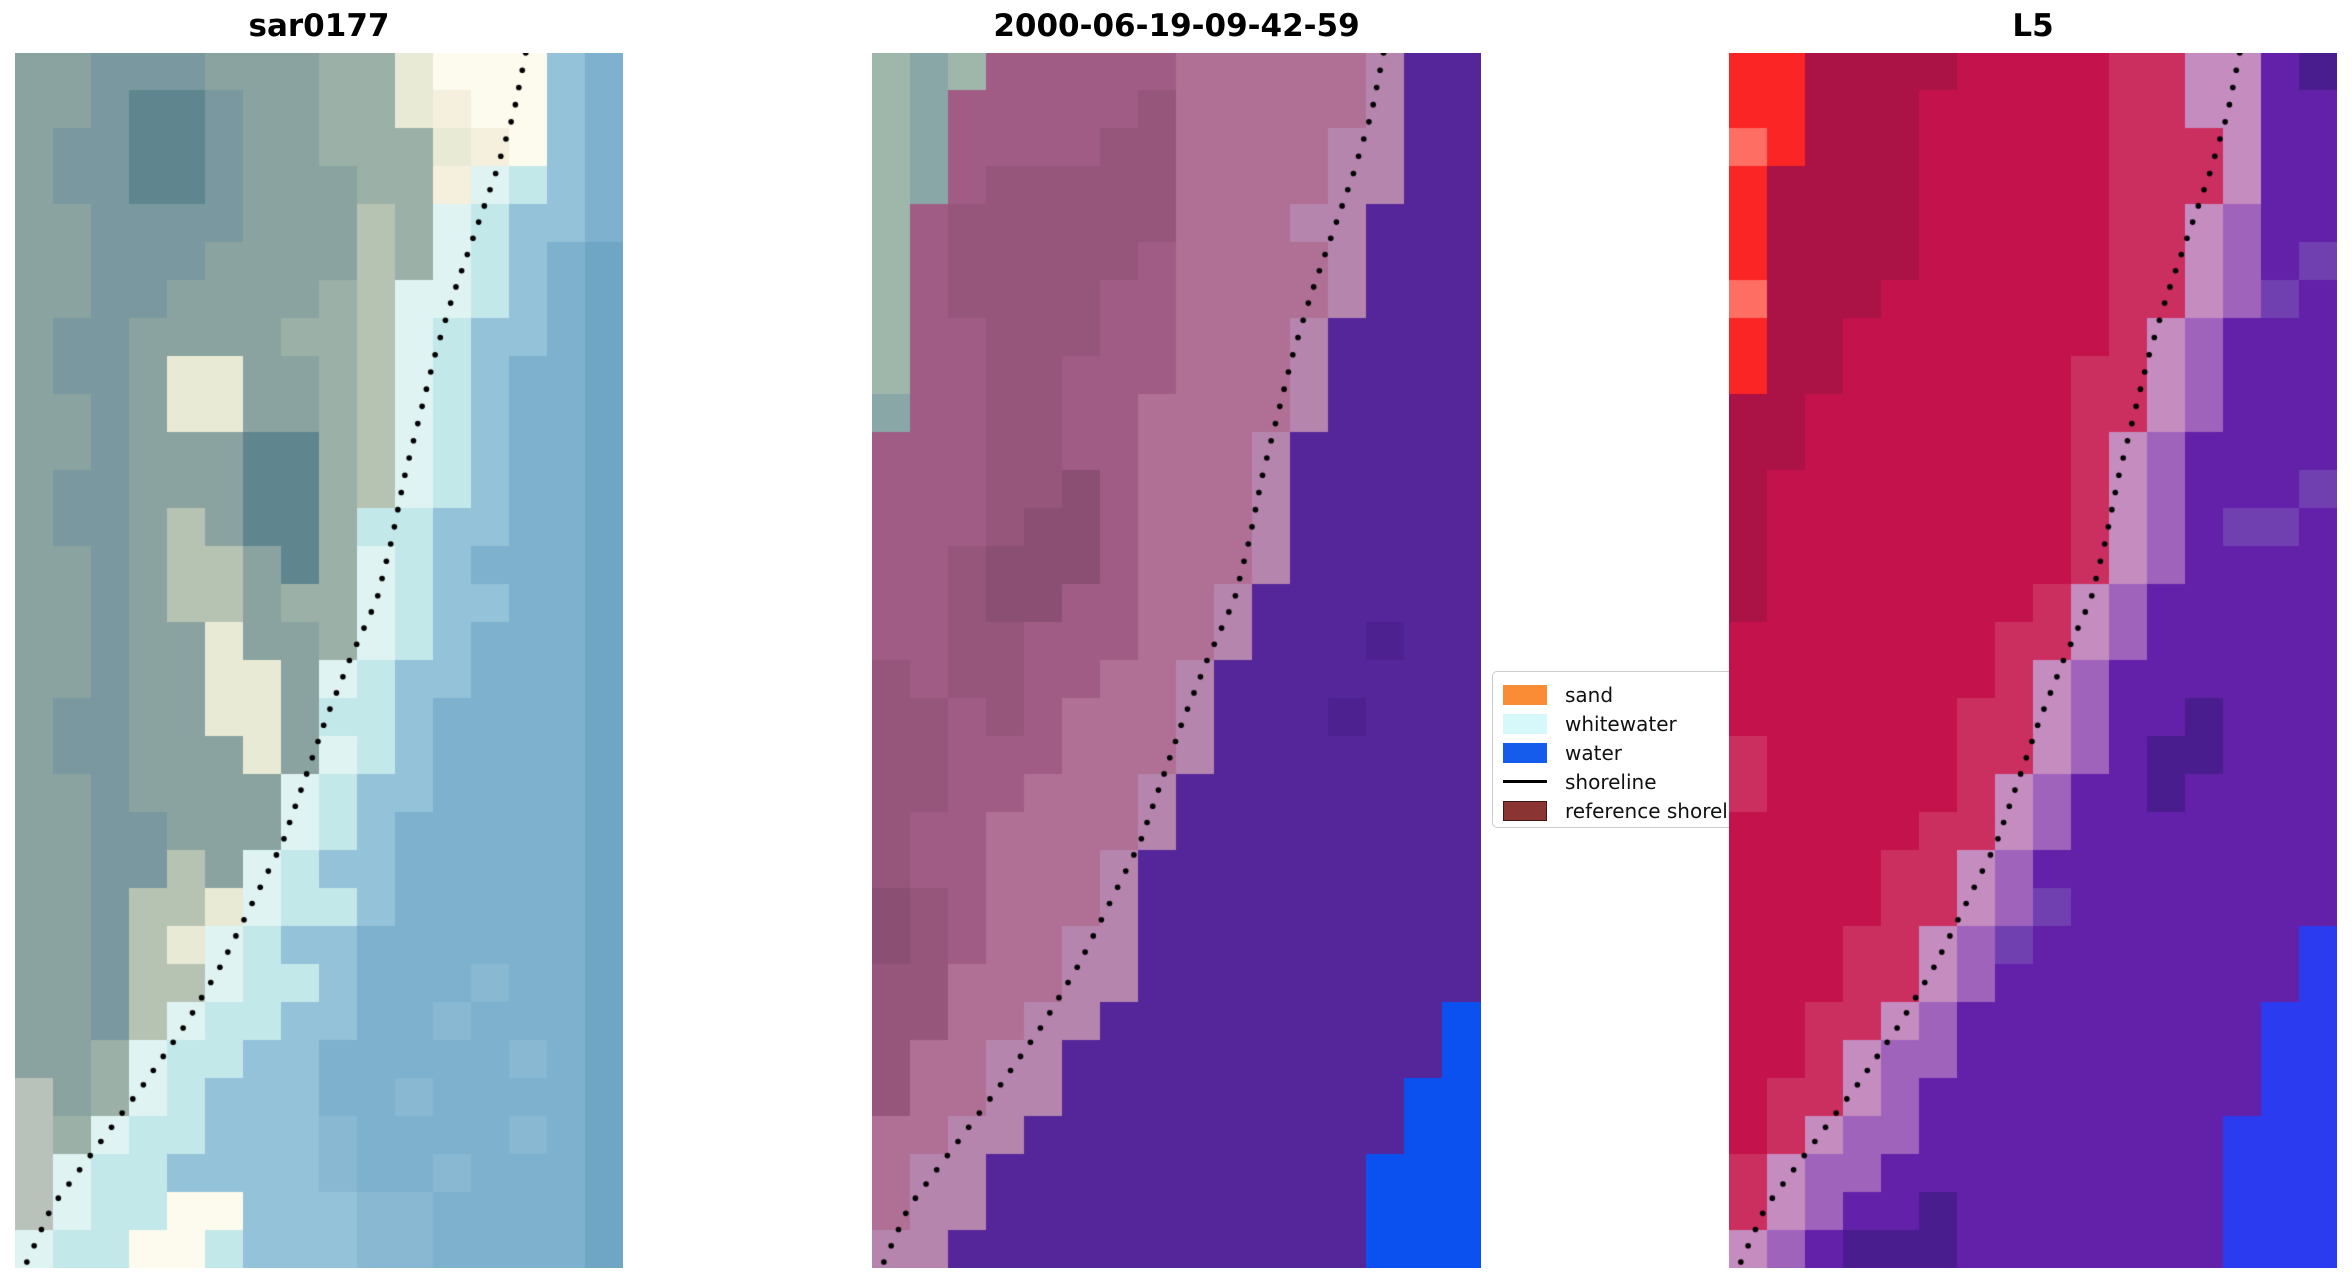 Image resolution: width=2352 pixels, height=1283 pixels. Describe the element at coordinates (319, 26) in the screenshot. I see `panel-title-sar0177: sar0177` at that location.